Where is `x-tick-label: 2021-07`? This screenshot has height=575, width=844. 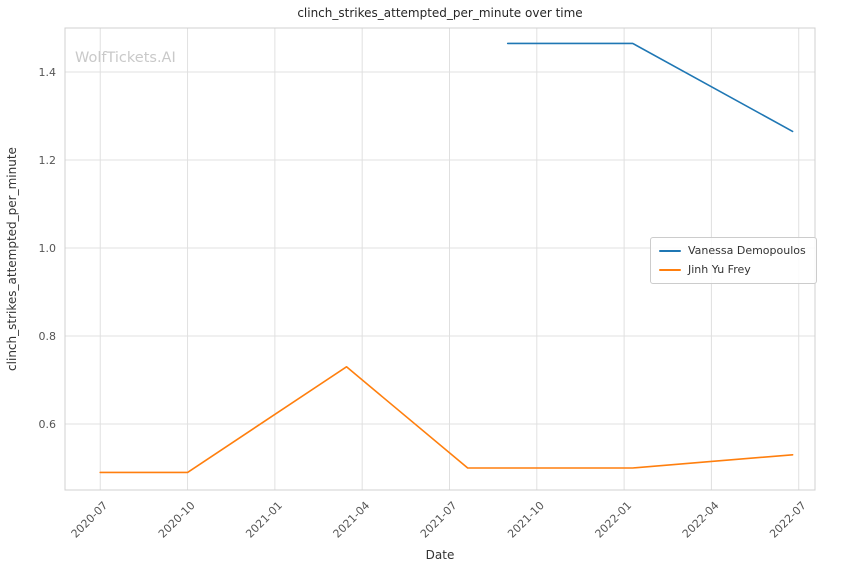 x-tick-label: 2021-07 is located at coordinates (439, 520).